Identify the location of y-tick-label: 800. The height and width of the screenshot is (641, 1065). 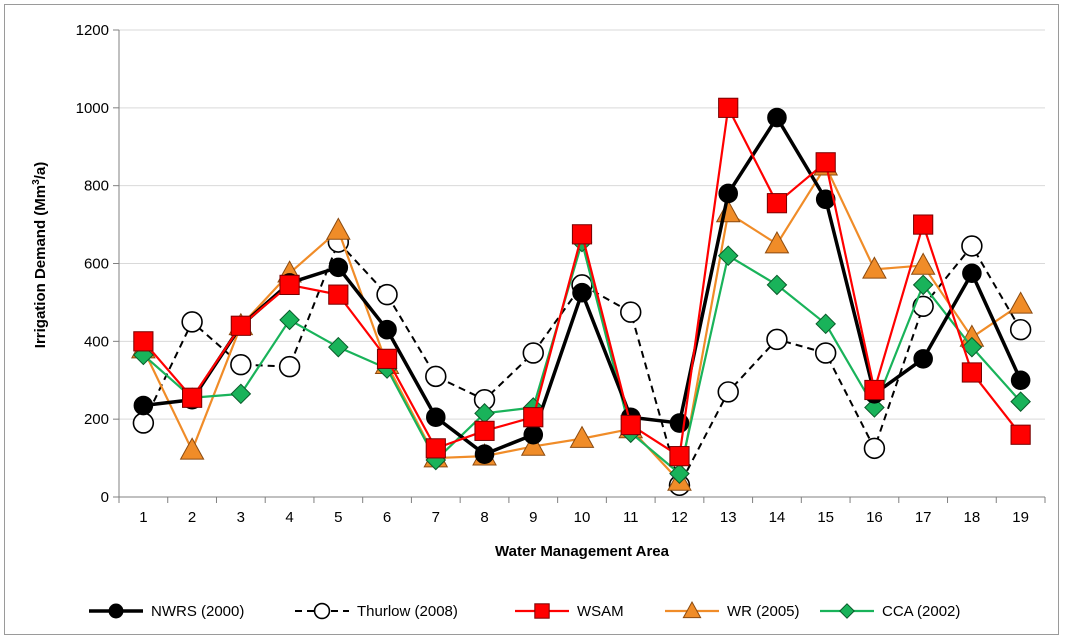
(96, 186).